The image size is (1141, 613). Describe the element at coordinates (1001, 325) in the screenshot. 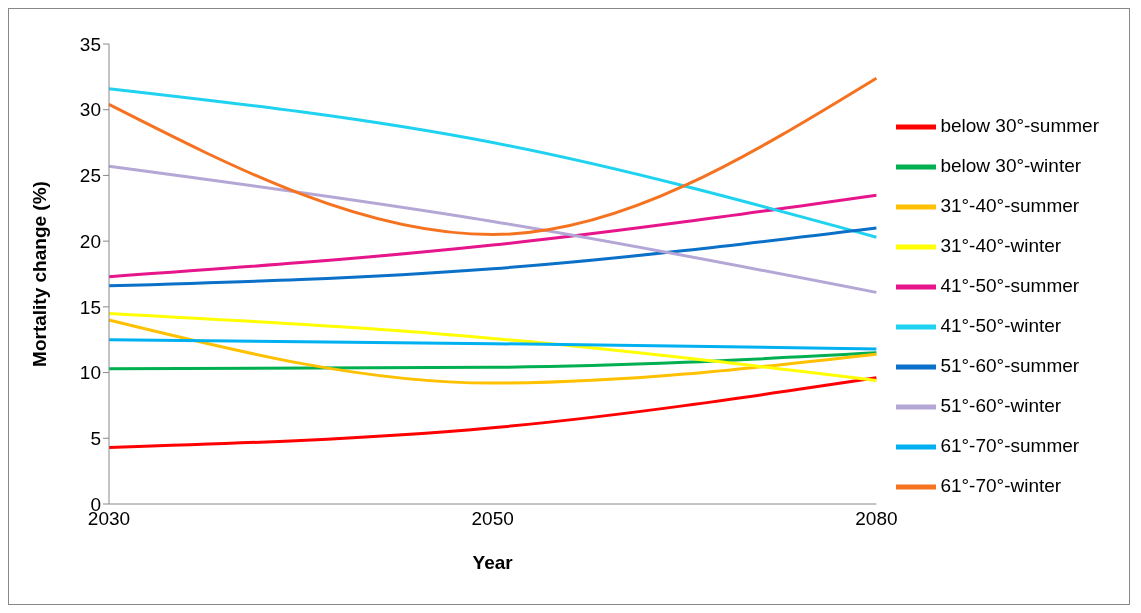

I see `legend-label: 41°-50°-winter` at that location.